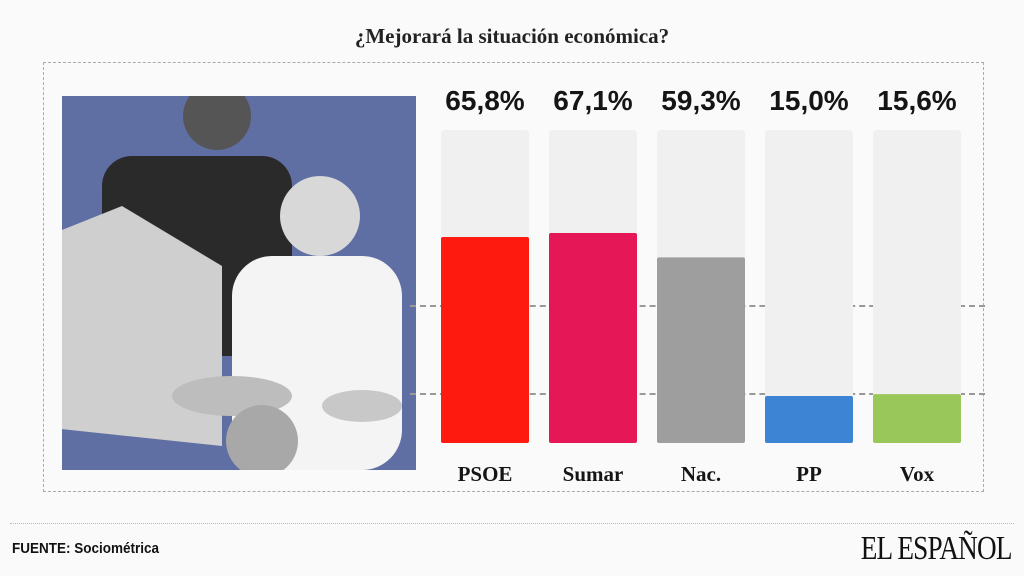  What do you see at coordinates (512, 523) in the screenshot?
I see `footer-divider` at bounding box center [512, 523].